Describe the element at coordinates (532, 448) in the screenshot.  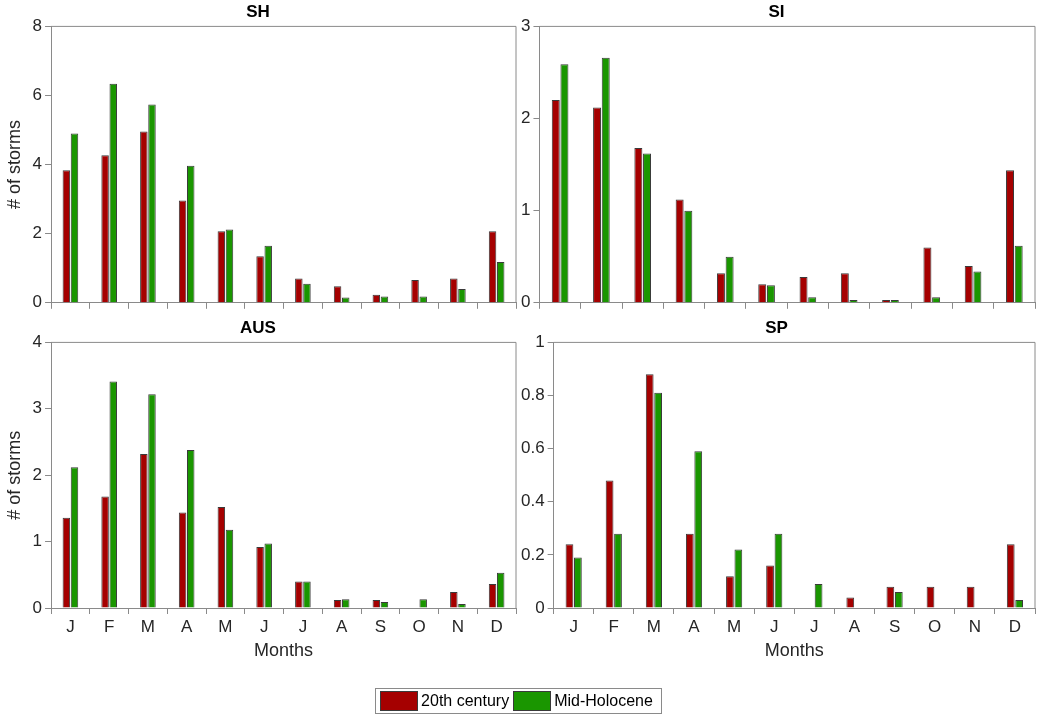
I see `y-tick-label: 0.6` at that location.